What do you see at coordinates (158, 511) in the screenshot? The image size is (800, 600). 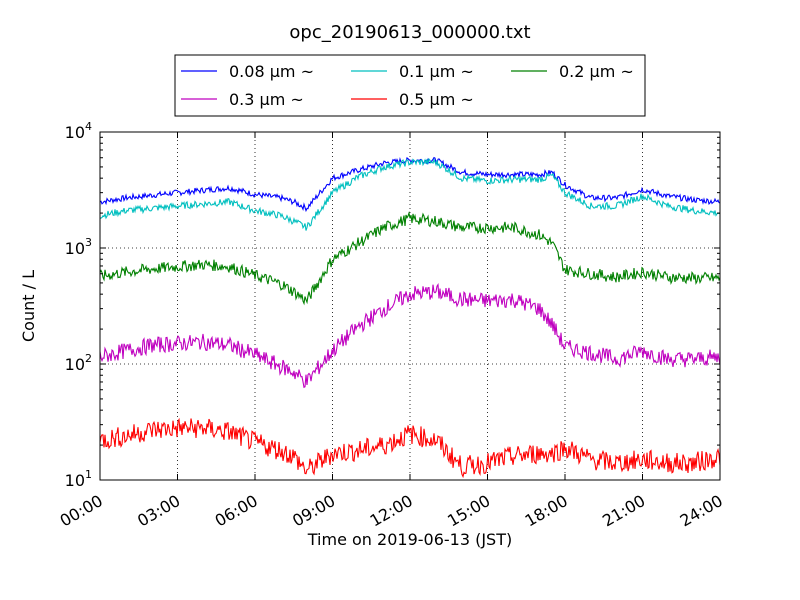 I see `x-tick-label: 03:00` at bounding box center [158, 511].